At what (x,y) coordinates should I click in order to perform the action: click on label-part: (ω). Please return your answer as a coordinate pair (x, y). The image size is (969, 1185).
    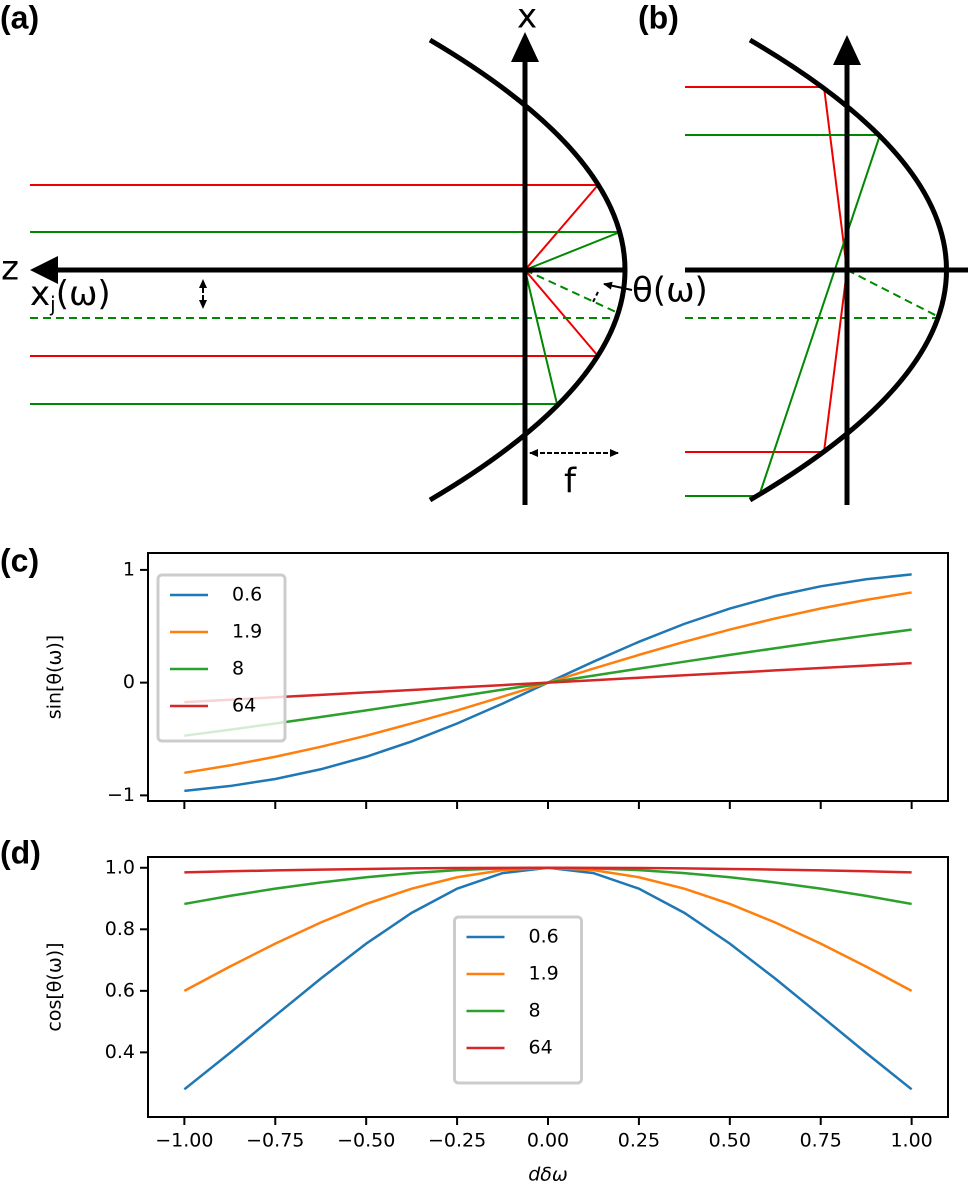
    Looking at the image, I should click on (83, 294).